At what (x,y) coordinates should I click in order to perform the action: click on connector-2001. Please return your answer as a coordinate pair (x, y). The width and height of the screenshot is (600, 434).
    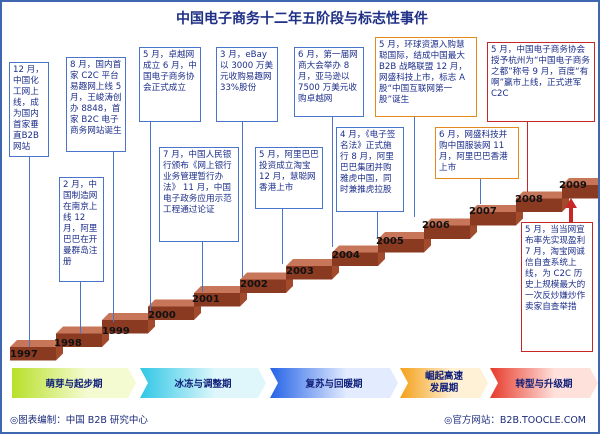
    Looking at the image, I should click on (202, 267).